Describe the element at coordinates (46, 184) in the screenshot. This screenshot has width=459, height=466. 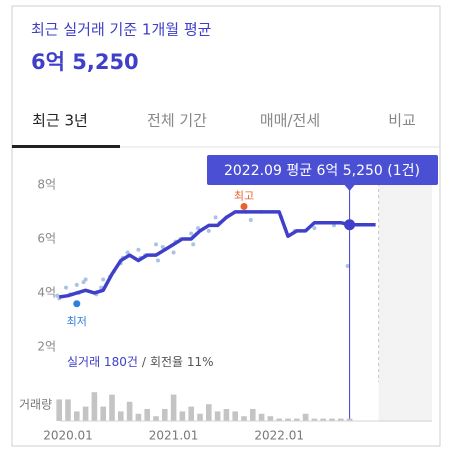
I see `y-tick-label: 8억` at that location.